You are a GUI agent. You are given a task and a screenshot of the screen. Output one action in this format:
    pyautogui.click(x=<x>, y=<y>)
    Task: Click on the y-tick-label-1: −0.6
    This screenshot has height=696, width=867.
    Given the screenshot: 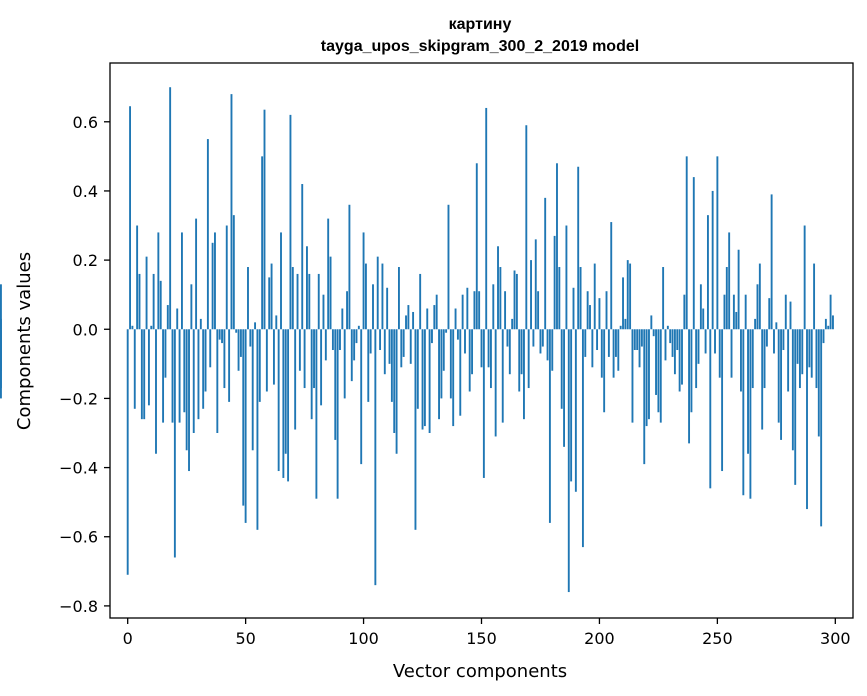 What is the action you would take?
    pyautogui.click(x=78, y=537)
    